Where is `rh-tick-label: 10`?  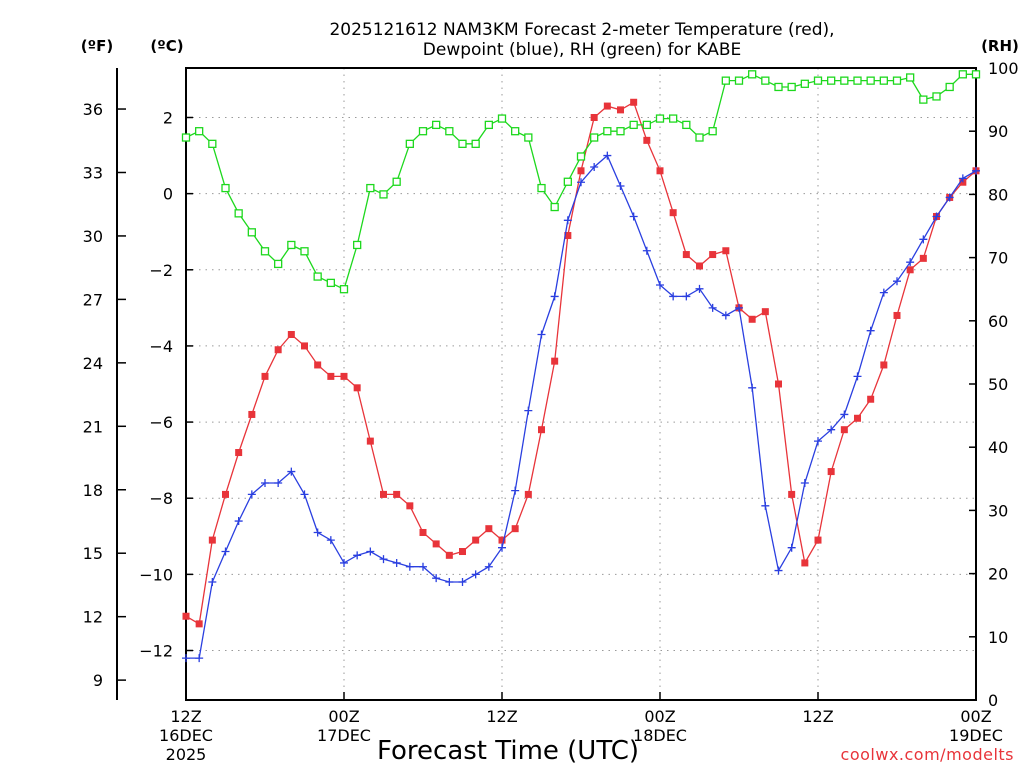
rh-tick-label: 10 is located at coordinates (998, 637).